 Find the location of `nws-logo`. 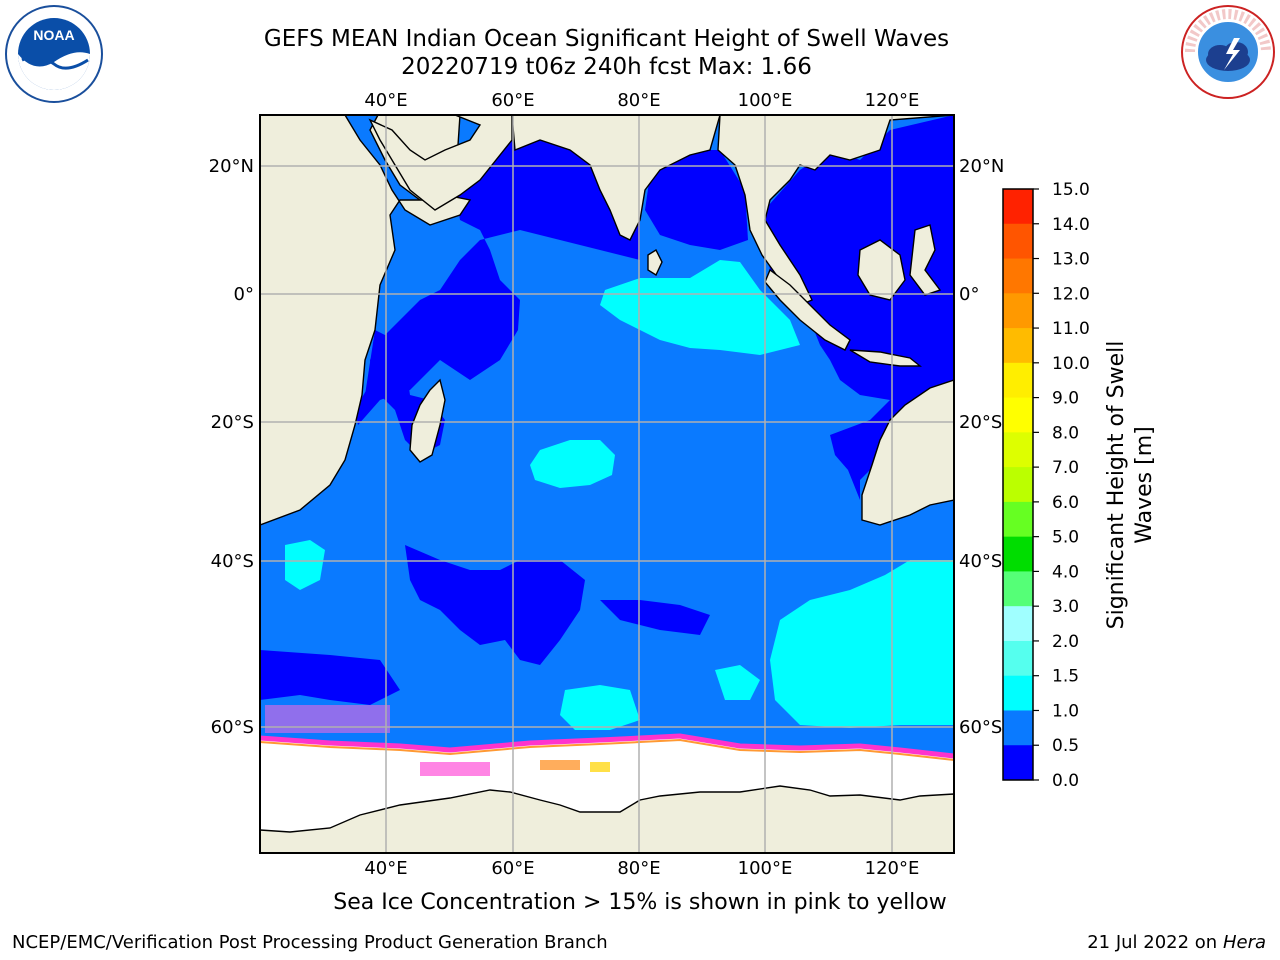

nws-logo is located at coordinates (1228, 52).